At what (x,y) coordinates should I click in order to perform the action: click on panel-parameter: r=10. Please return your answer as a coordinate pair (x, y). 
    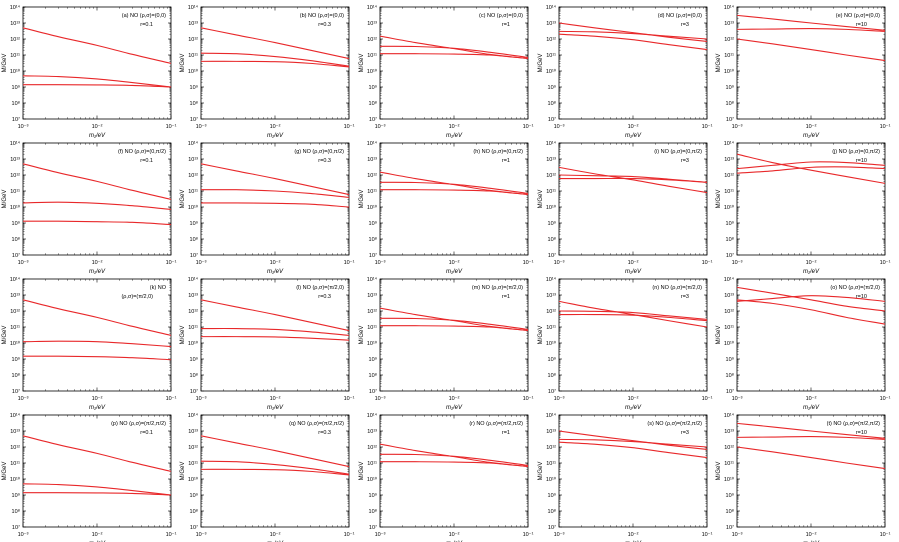
    Looking at the image, I should click on (861, 433).